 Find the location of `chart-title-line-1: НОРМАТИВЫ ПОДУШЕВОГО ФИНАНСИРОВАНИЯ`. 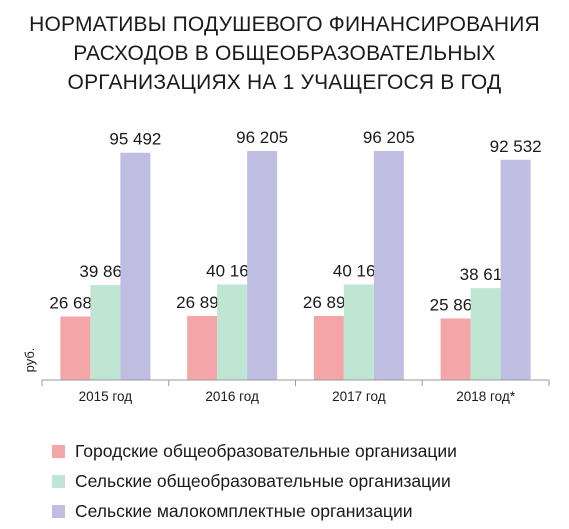

chart-title-line-1: НОРМАТИВЫ ПОДУШЕВОГО ФИНАНСИРОВАНИЯ is located at coordinates (284, 24).